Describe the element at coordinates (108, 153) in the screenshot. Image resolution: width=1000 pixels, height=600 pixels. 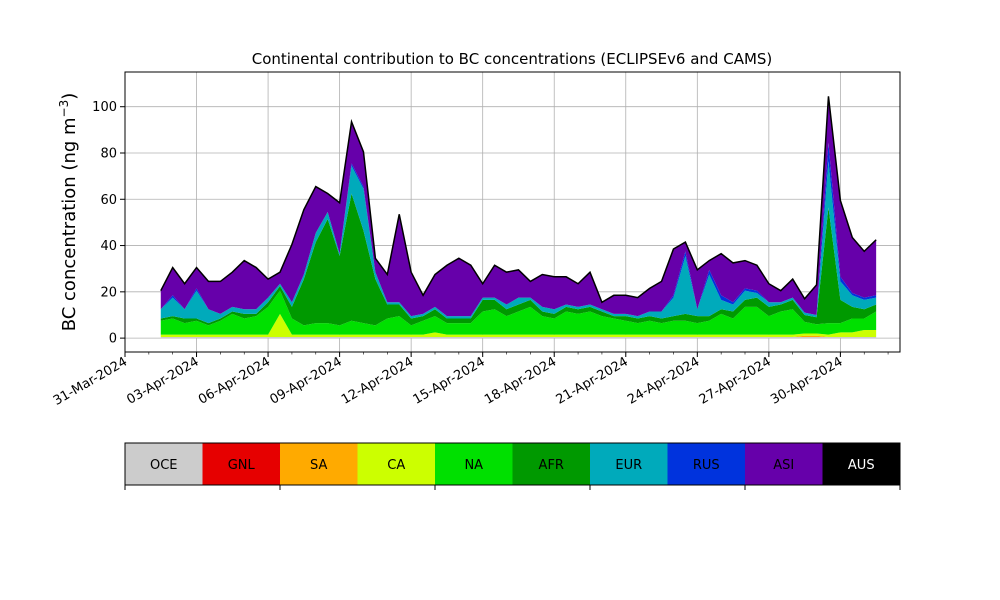
I see `y-tick-label: 80` at that location.